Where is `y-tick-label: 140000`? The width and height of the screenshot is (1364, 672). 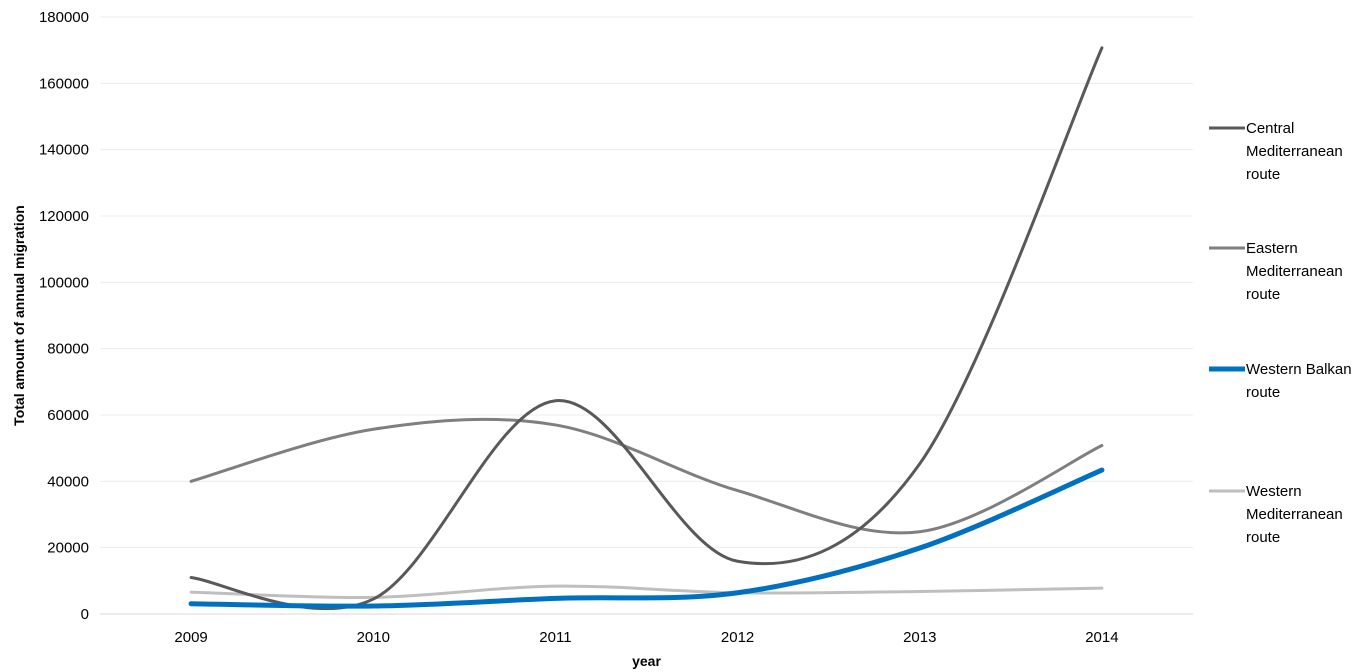
y-tick-label: 140000 is located at coordinates (64, 150).